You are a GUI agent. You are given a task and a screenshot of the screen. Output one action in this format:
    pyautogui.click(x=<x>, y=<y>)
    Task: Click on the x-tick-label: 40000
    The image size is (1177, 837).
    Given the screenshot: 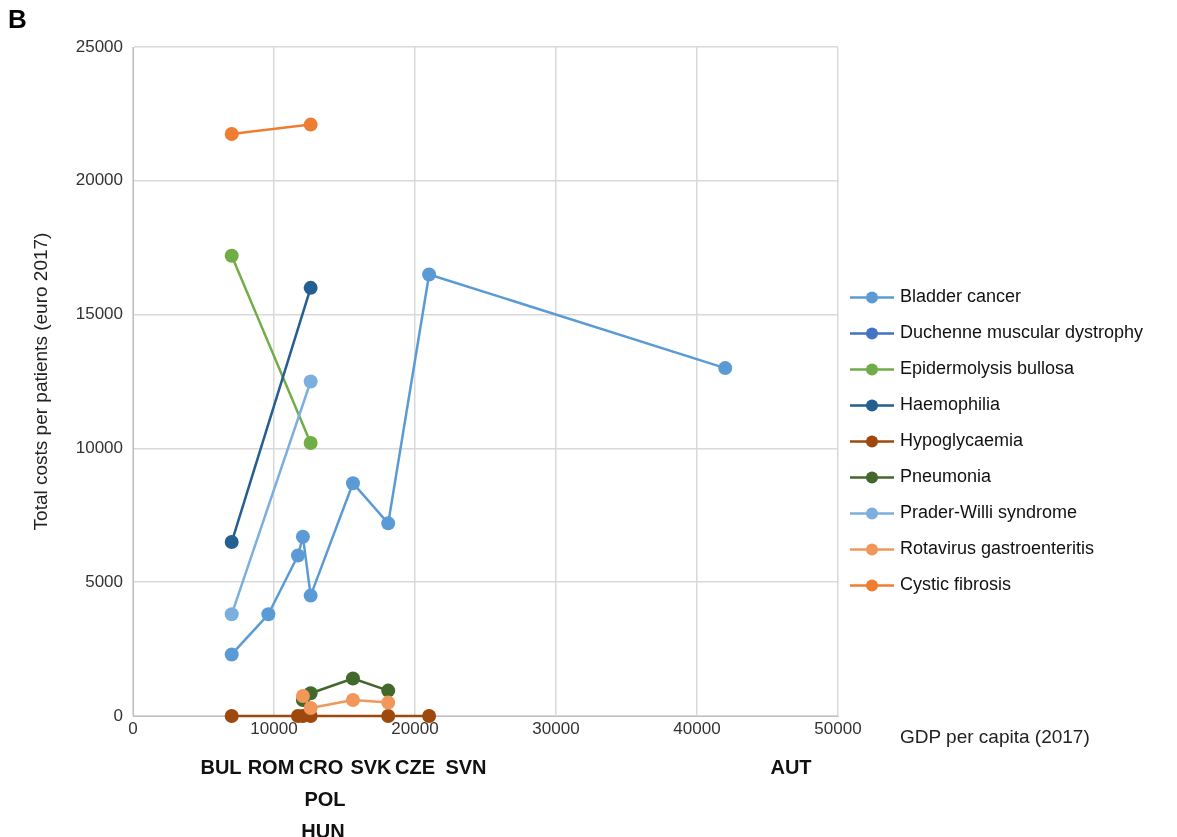 What is the action you would take?
    pyautogui.click(x=697, y=728)
    